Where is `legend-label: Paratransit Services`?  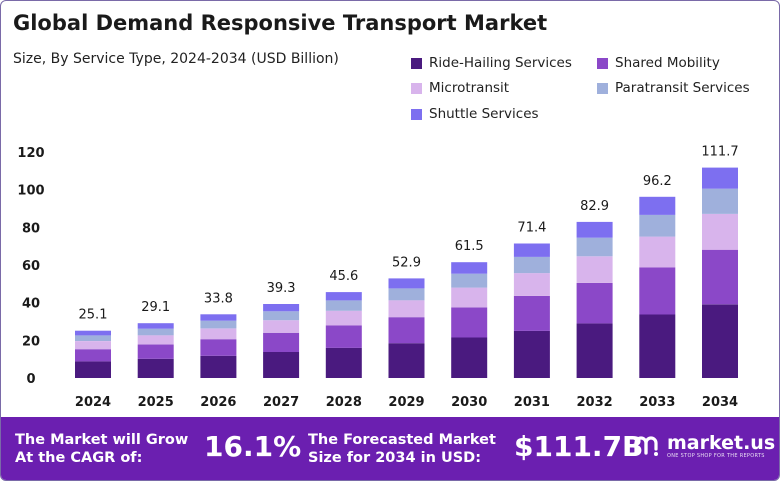
legend-label: Paratransit Services is located at coordinates (682, 88).